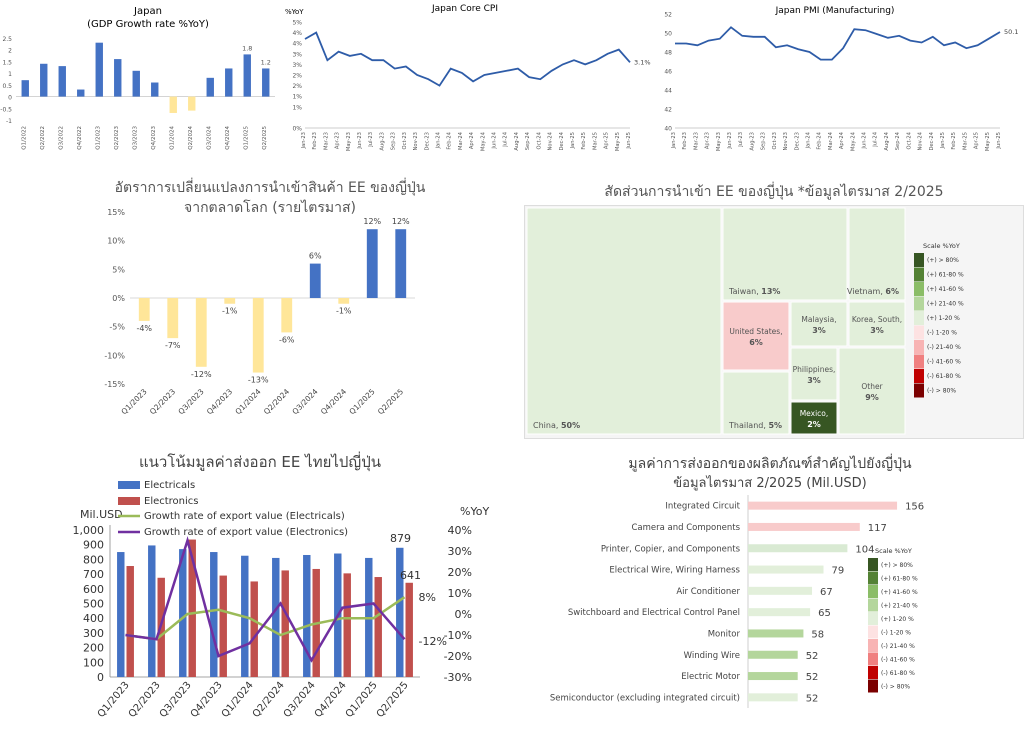 Image resolution: width=1024 pixels, height=729 pixels. I want to click on treemap-legend-label: (-) 61-80 %, so click(944, 376).